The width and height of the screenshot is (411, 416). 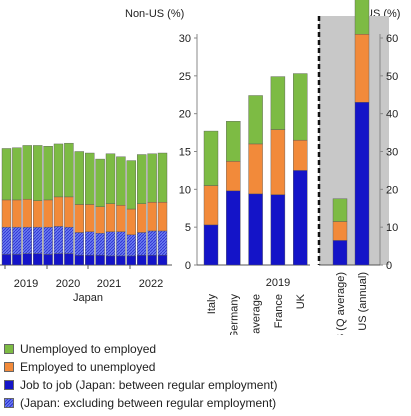 I want to click on countries-year-label: 2019, so click(x=278, y=283).